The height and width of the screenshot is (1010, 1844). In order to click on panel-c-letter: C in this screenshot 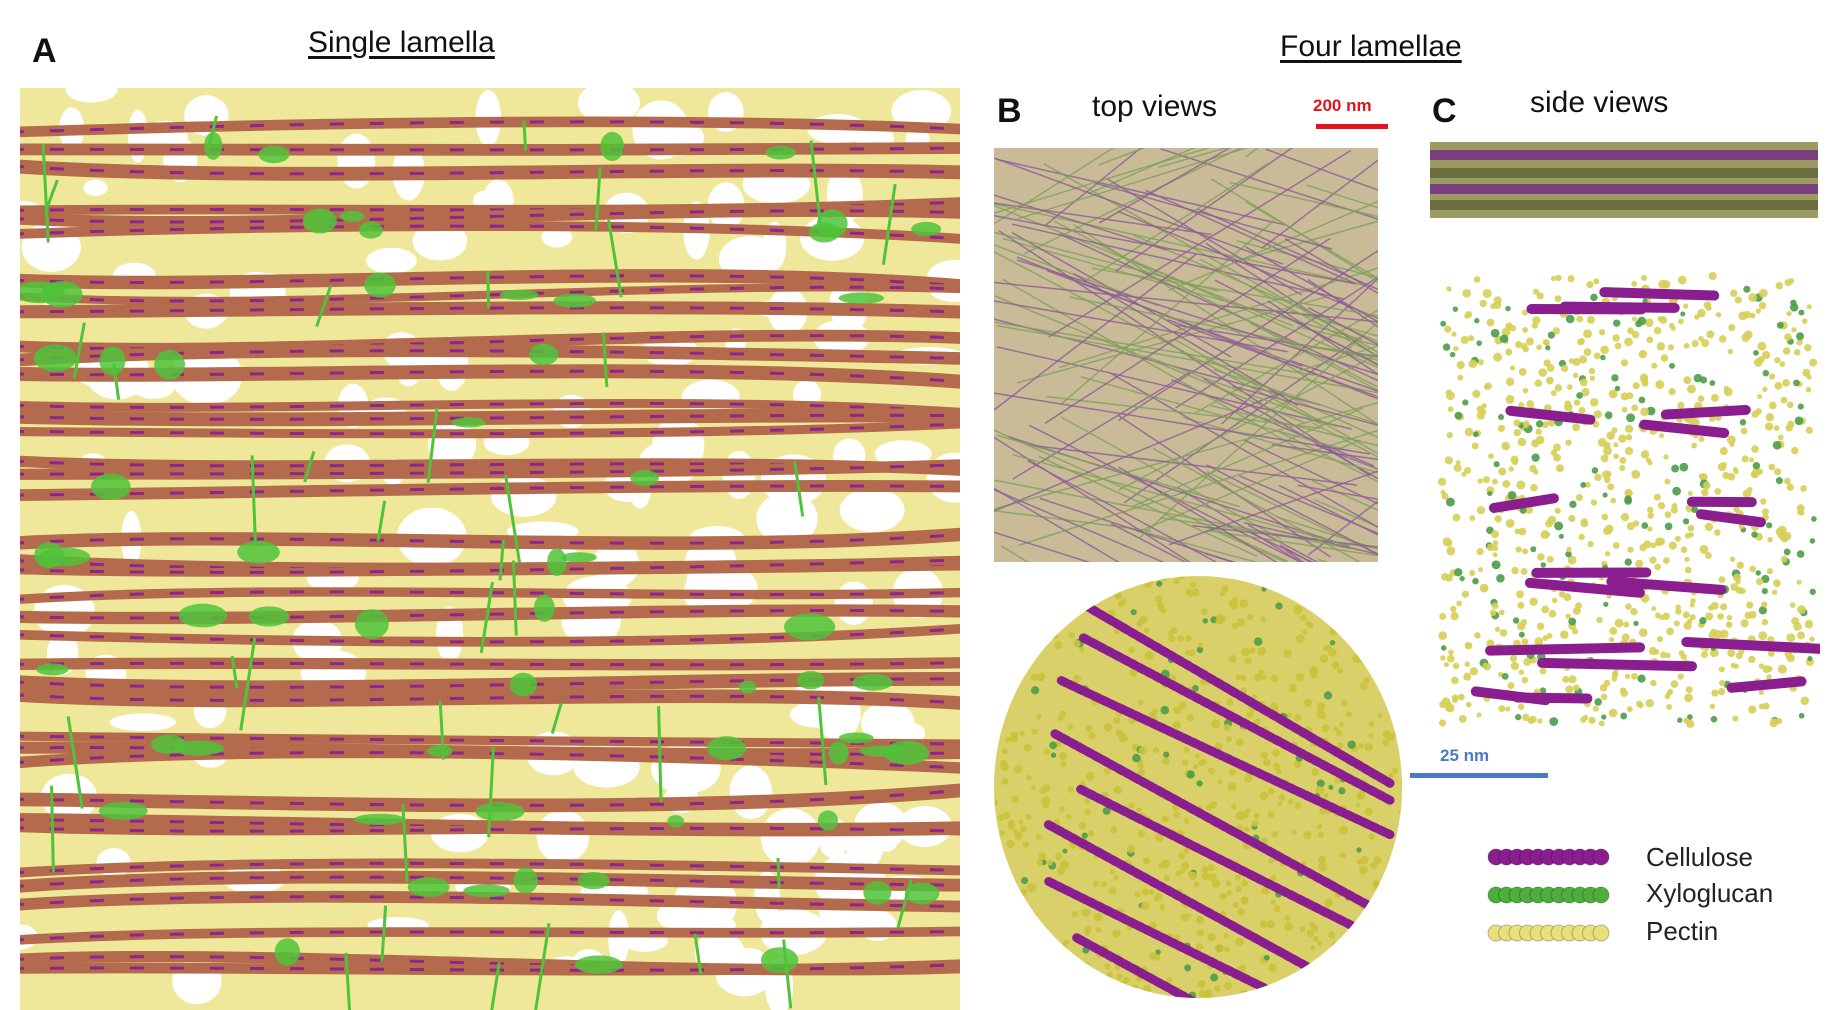, I will do `click(1444, 111)`.